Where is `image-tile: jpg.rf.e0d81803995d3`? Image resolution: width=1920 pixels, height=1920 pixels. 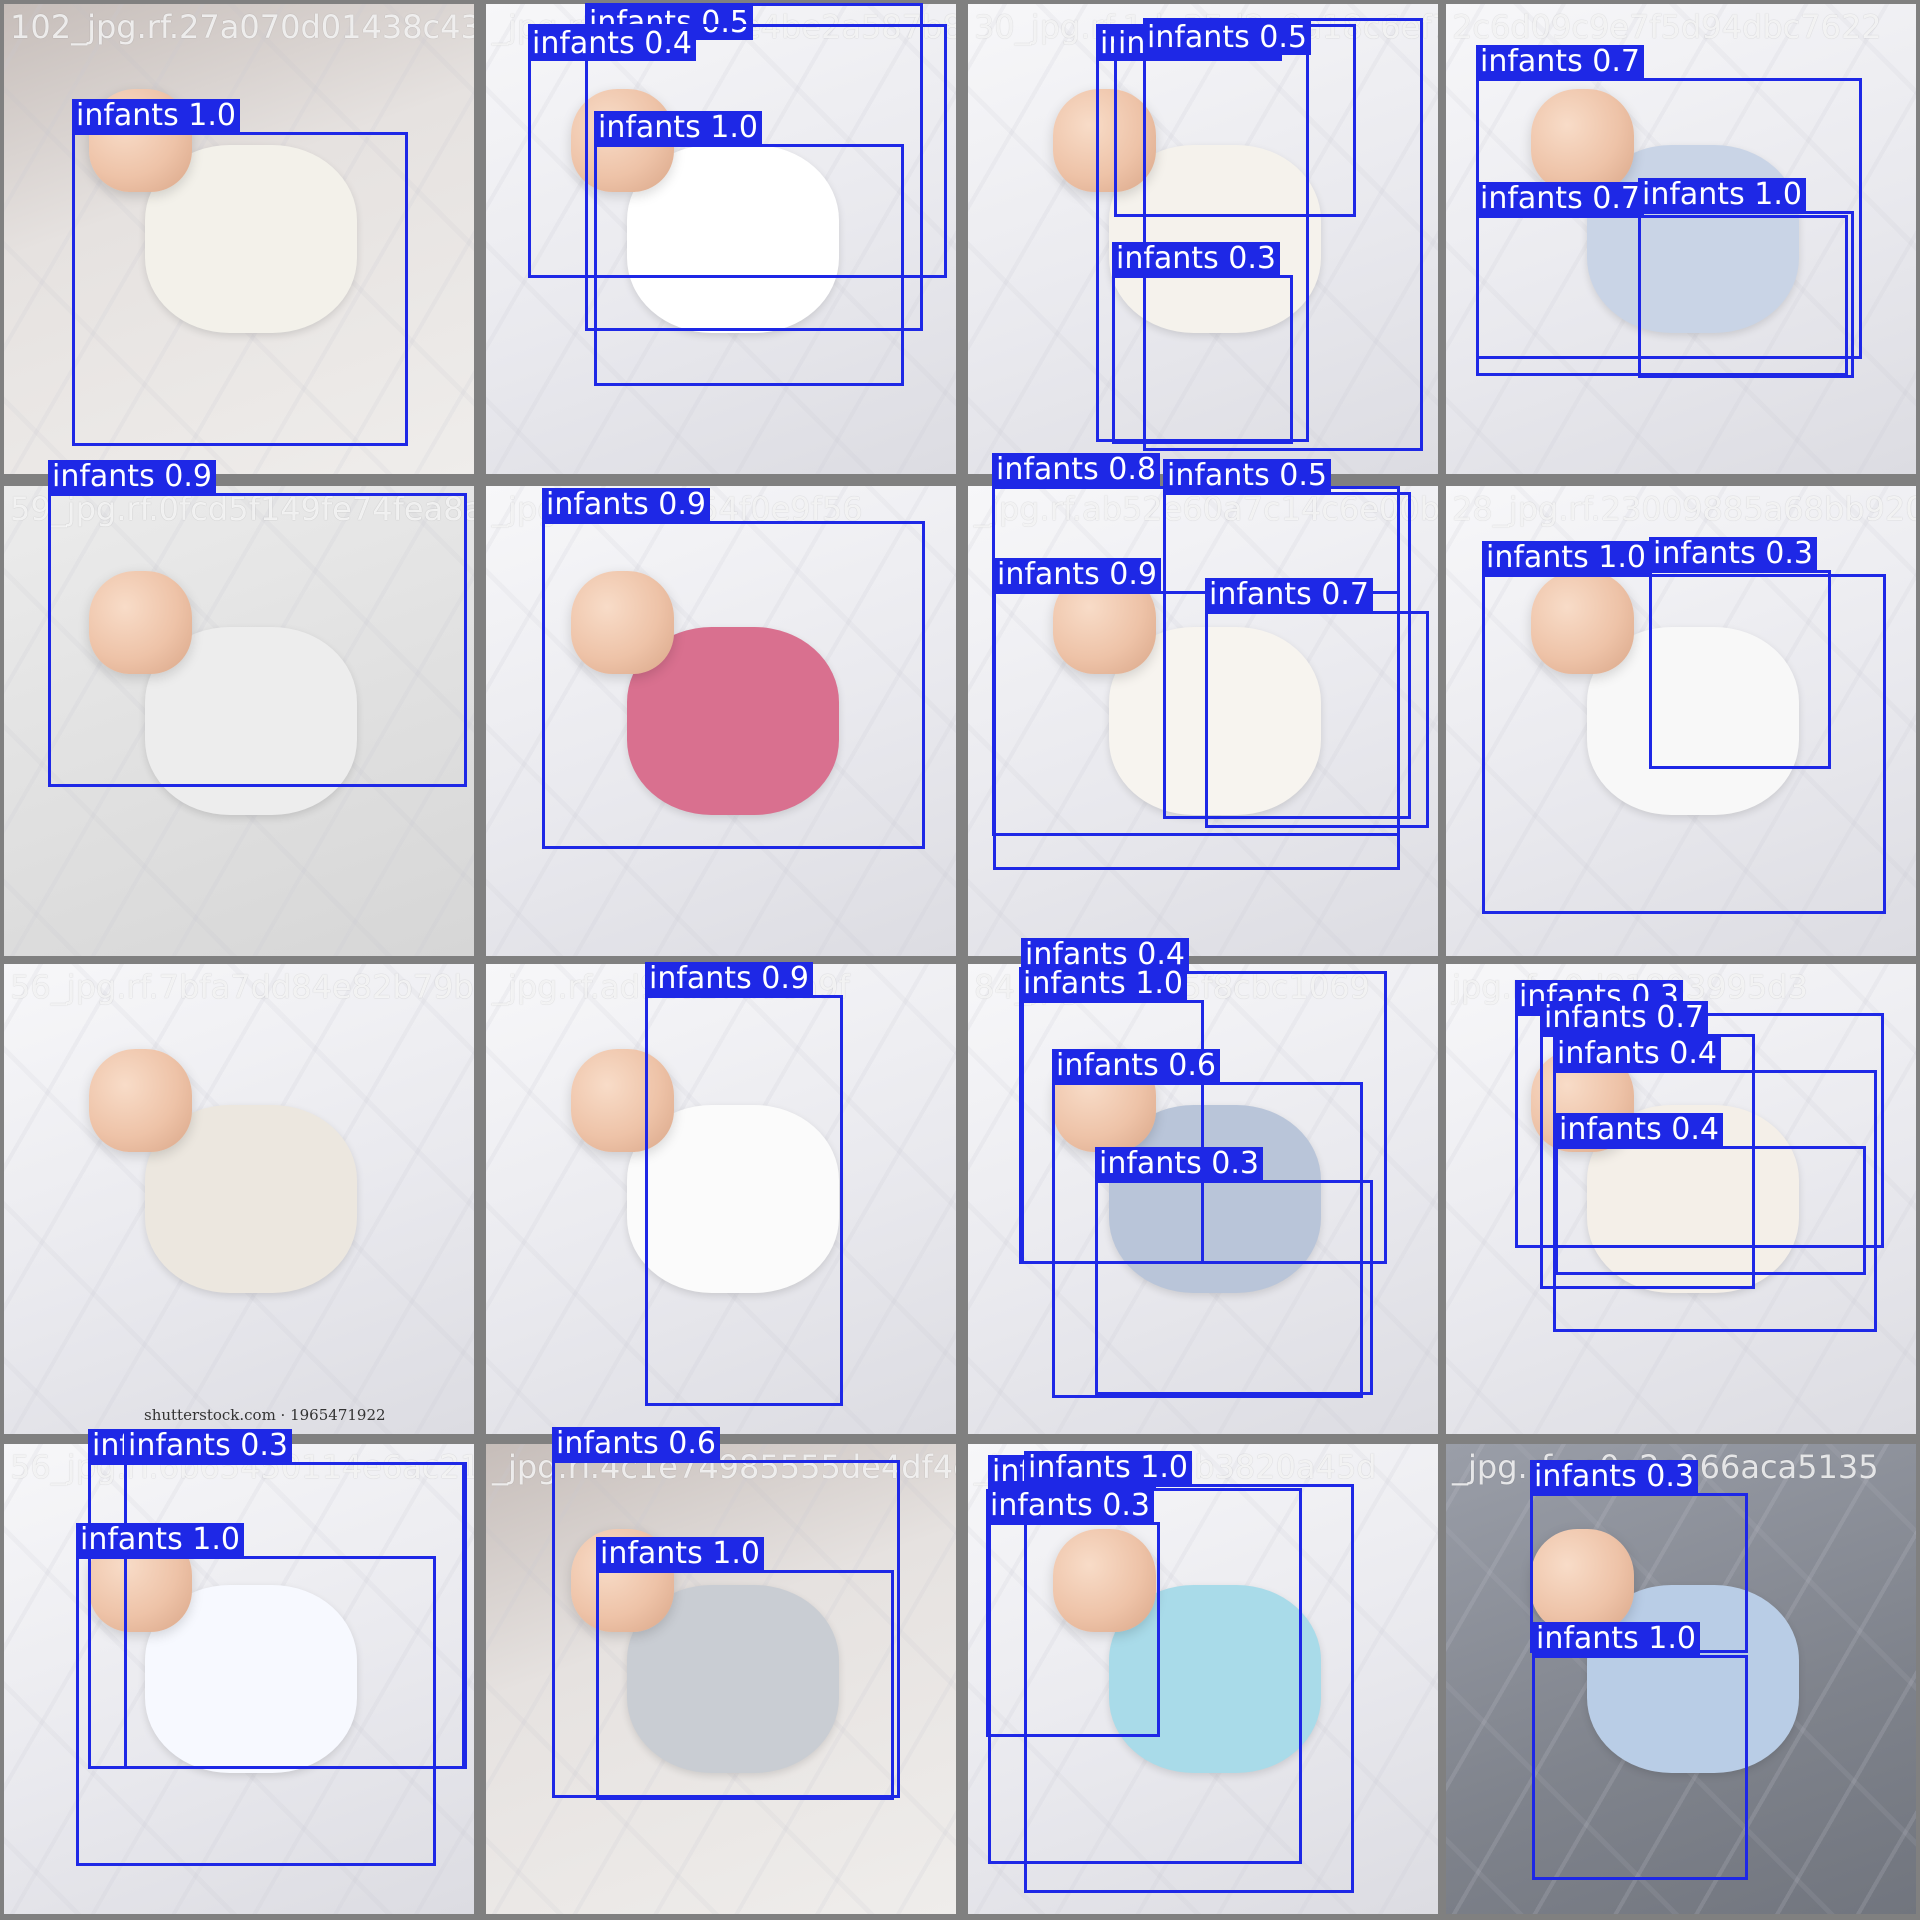 image-tile: jpg.rf.e0d81803995d3 is located at coordinates (1681, 1199).